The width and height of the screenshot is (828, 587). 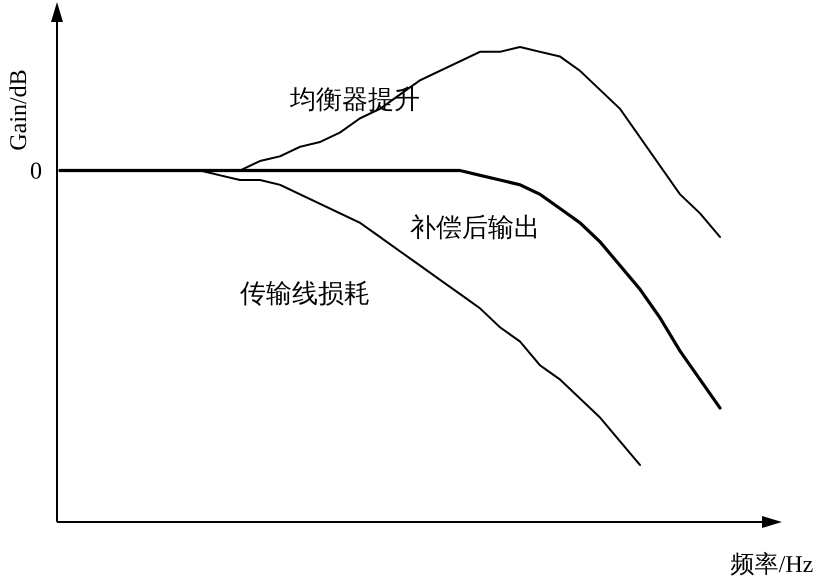 What do you see at coordinates (305, 293) in the screenshot?
I see `series-label: 传输线损耗` at bounding box center [305, 293].